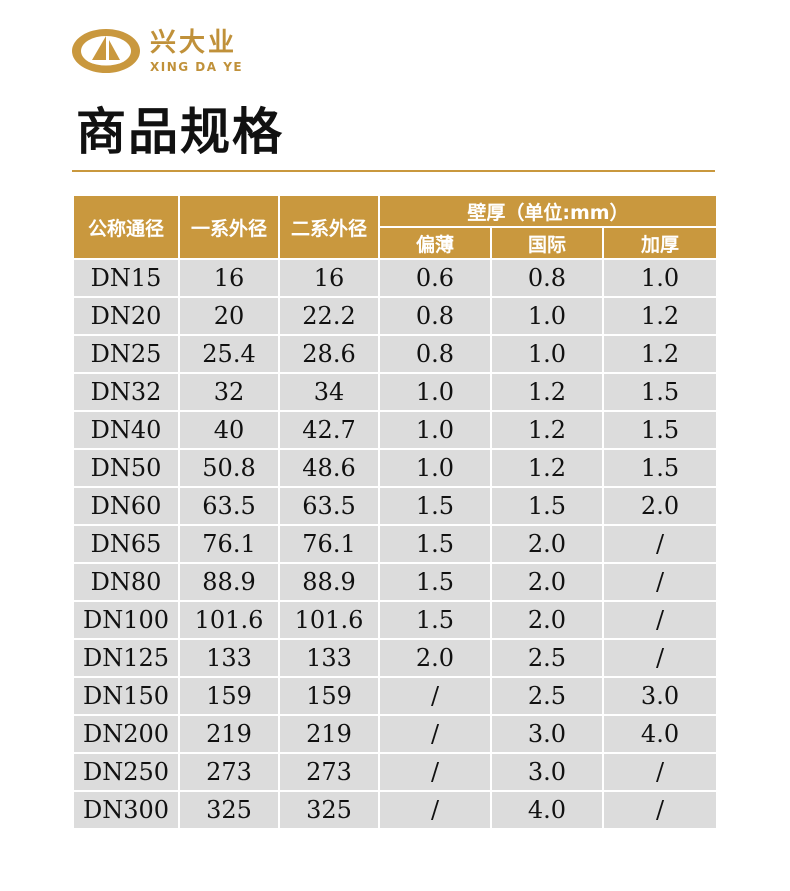  I want to click on table-cell: DN20, so click(126, 316).